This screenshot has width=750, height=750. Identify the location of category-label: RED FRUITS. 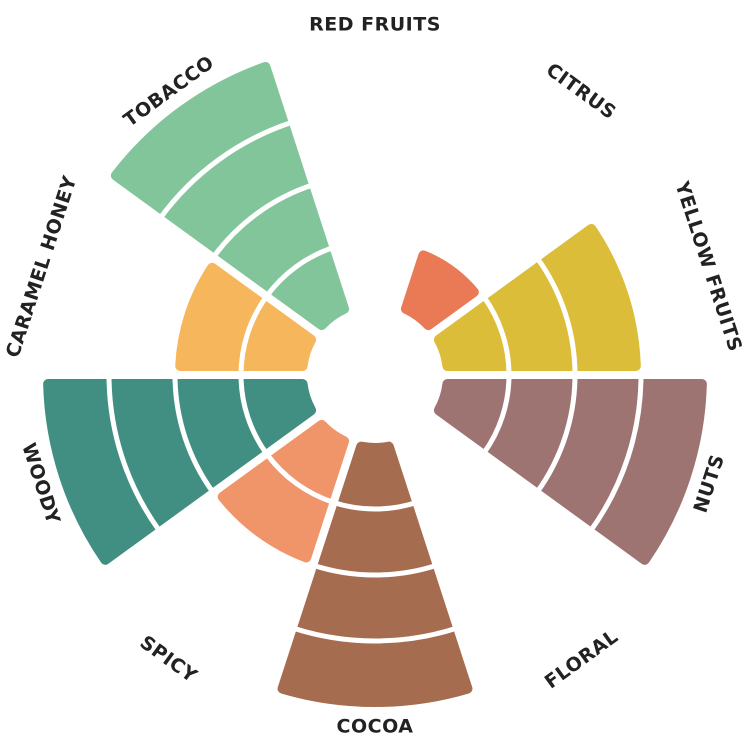
(375, 25).